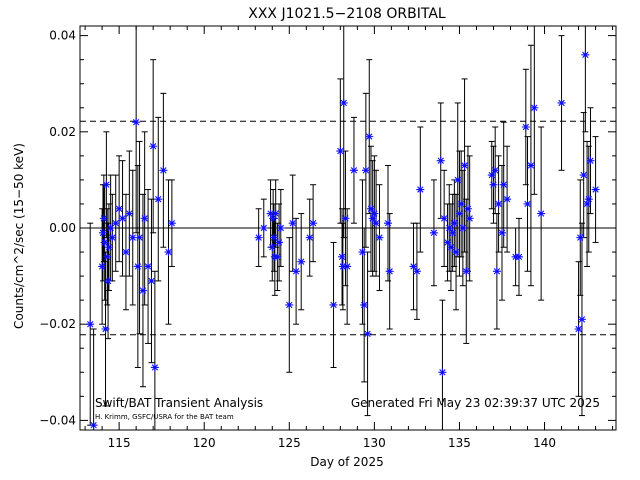 This screenshot has height=480, width=640. Describe the element at coordinates (544, 443) in the screenshot. I see `x-tick-label: 140` at that location.